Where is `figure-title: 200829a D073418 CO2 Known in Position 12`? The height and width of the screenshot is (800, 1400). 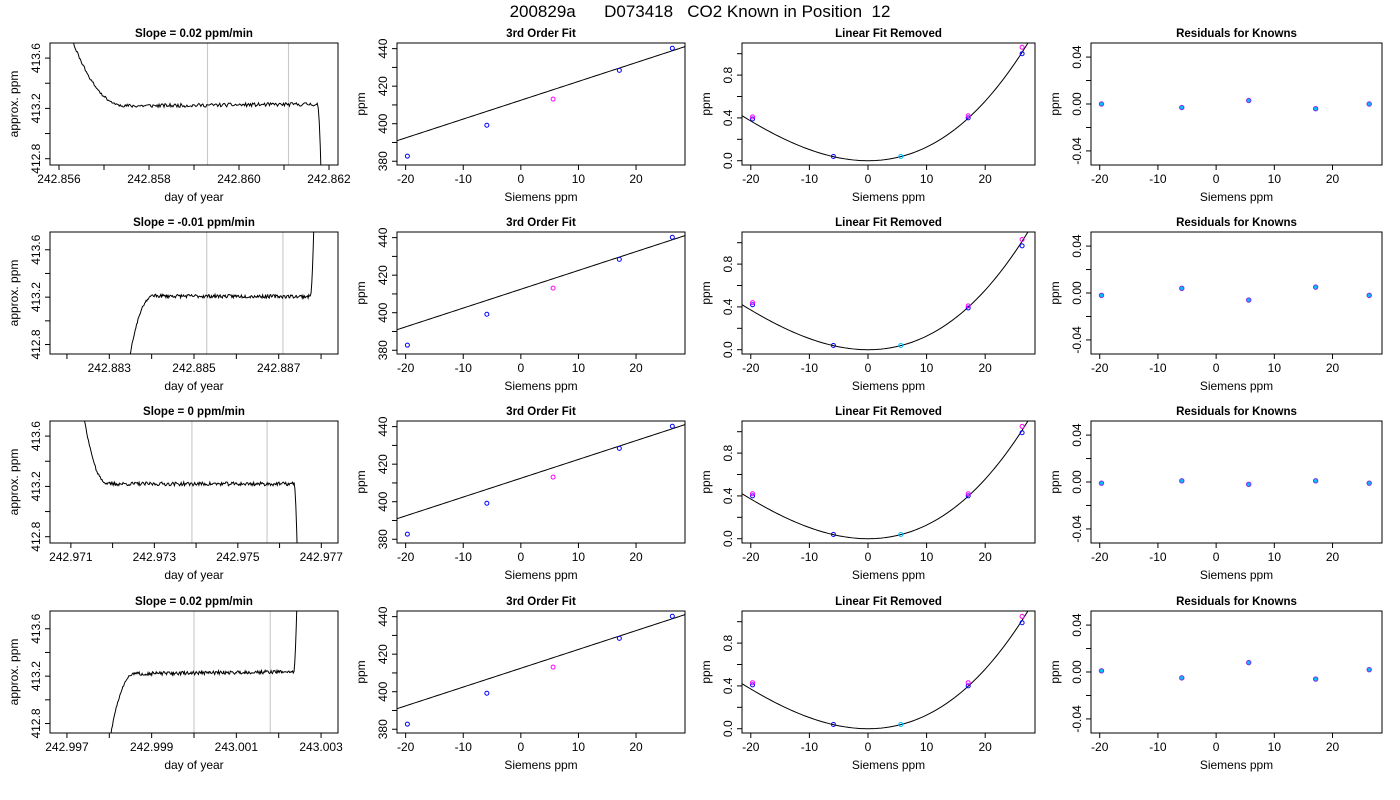
figure-title: 200829a D073418 CO2 Known in Position 12 is located at coordinates (700, 11).